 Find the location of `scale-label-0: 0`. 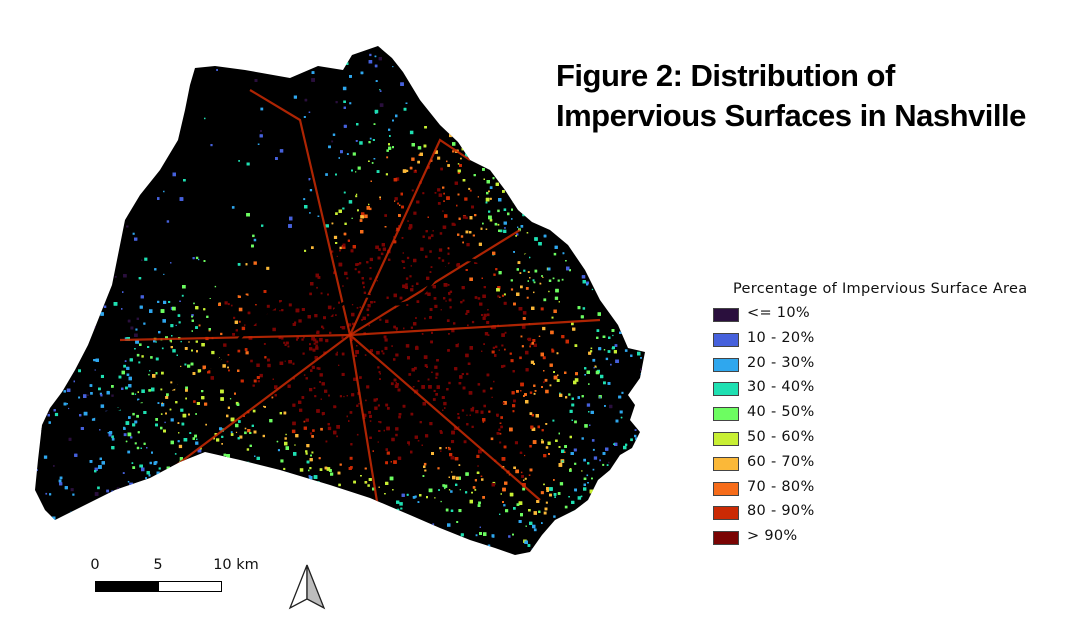

scale-label-0: 0 is located at coordinates (95, 565).